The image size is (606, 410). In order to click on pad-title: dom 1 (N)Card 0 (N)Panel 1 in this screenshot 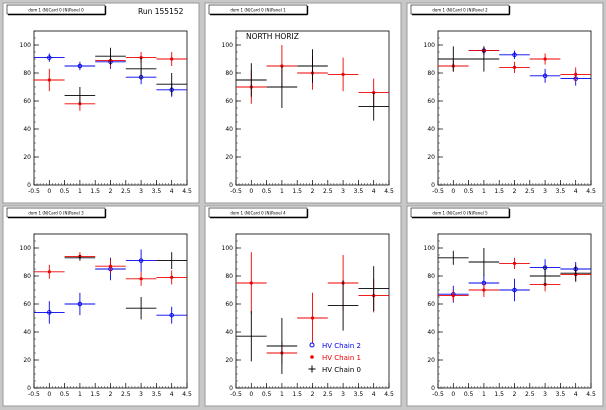, I will do `click(258, 10)`.